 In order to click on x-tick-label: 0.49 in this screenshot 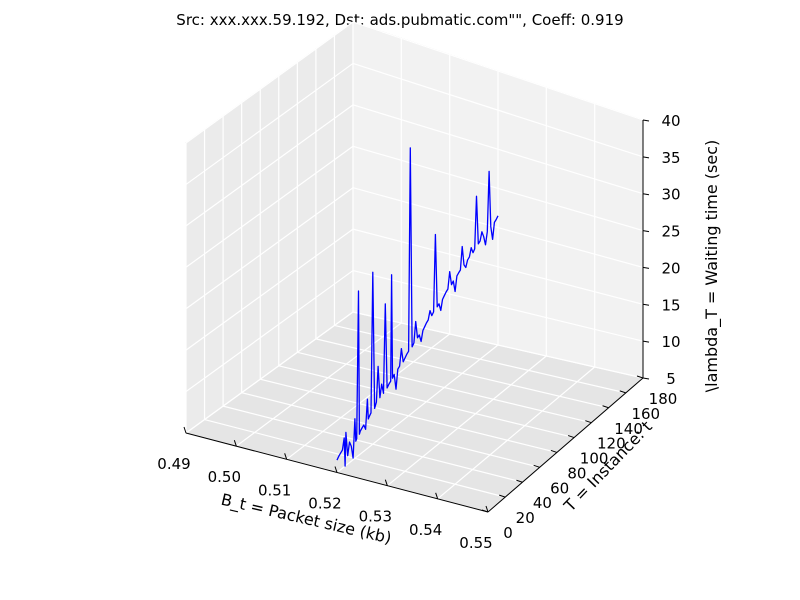, I will do `click(173, 464)`.